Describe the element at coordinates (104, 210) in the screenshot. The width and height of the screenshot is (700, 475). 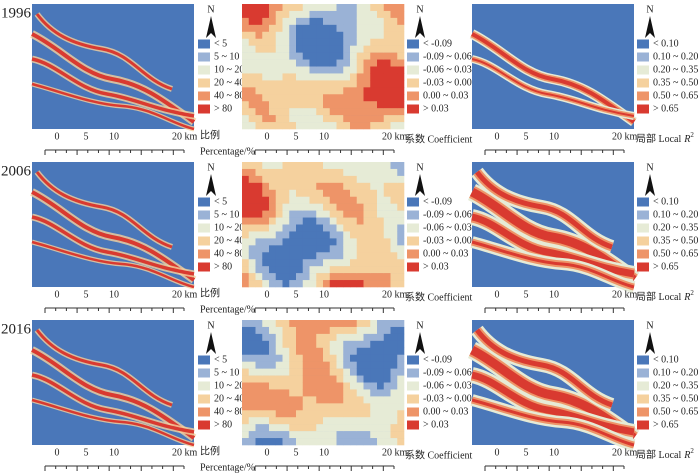
I see `river` at that location.